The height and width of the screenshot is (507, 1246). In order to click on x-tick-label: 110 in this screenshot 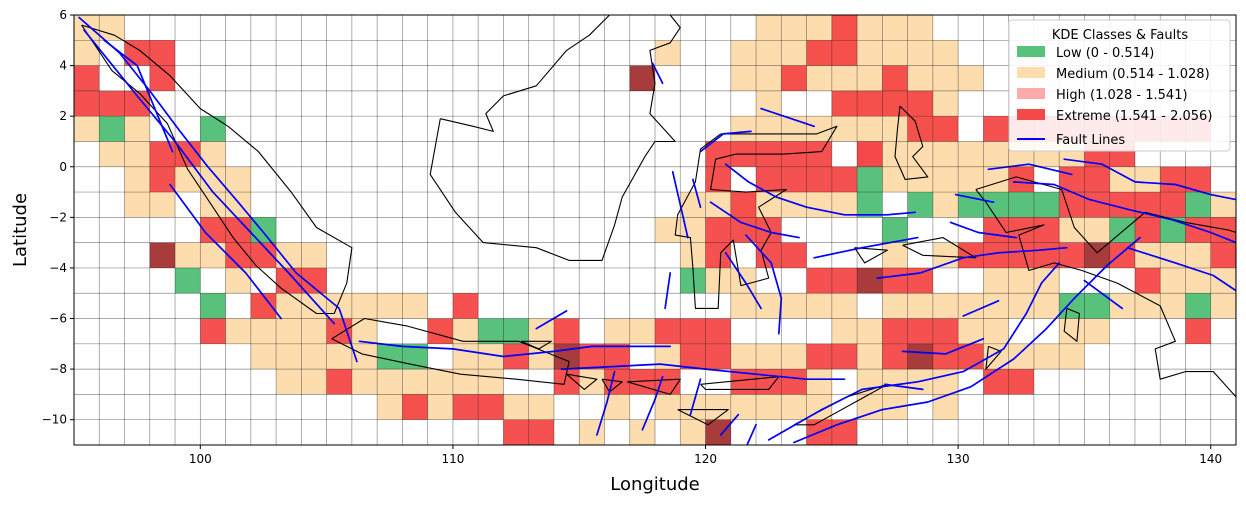, I will do `click(452, 459)`.